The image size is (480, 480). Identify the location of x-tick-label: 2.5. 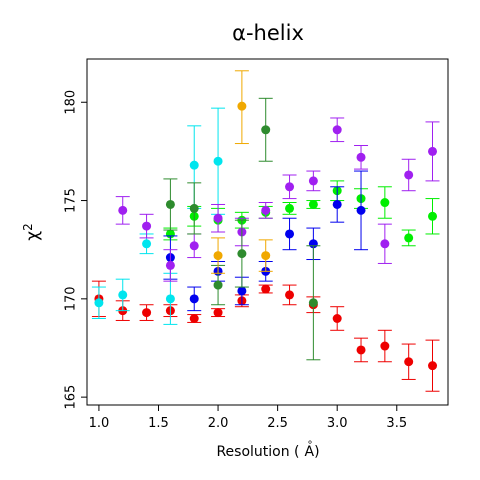
(277, 423).